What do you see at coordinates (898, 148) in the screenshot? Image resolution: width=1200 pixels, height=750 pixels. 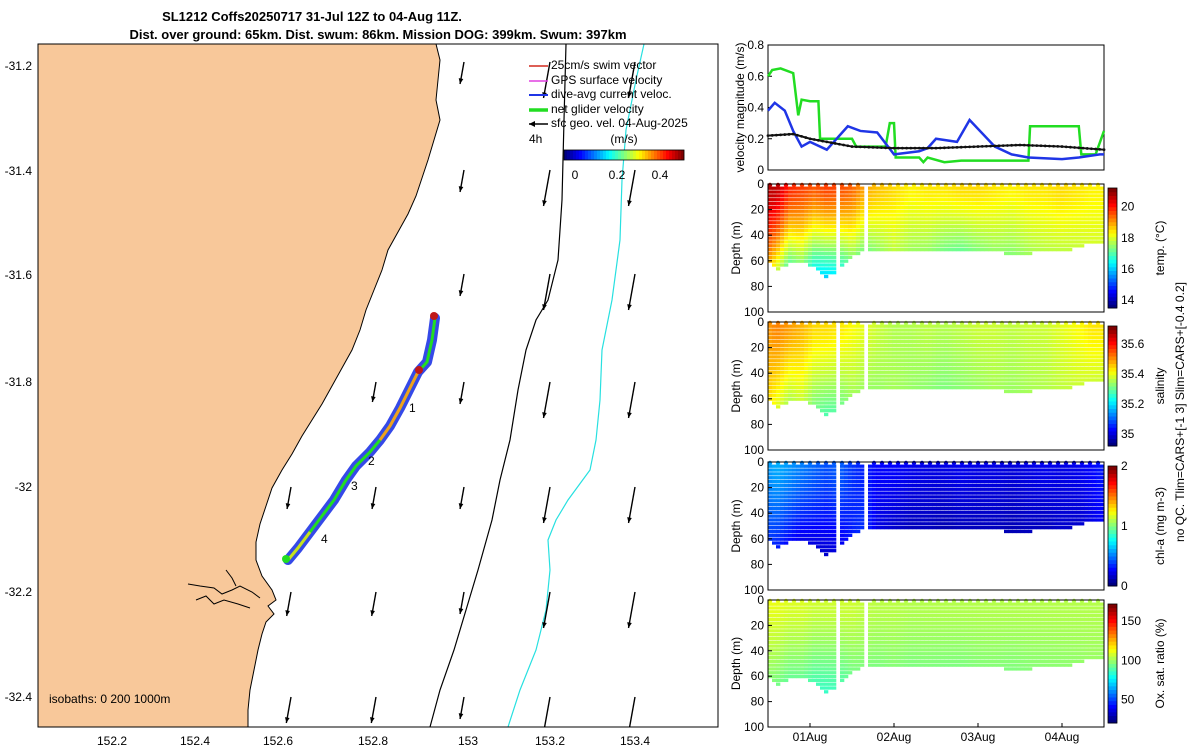 I see `velocity-point` at bounding box center [898, 148].